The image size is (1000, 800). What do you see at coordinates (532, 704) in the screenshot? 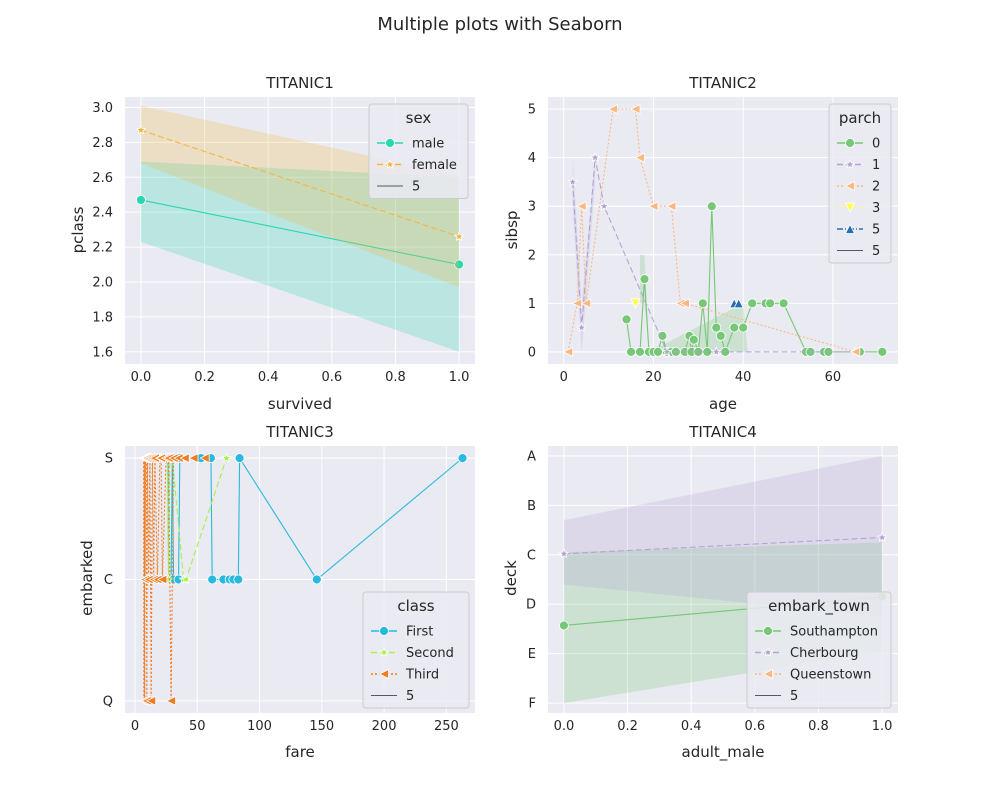
I see `y-tick-label: F` at bounding box center [532, 704].